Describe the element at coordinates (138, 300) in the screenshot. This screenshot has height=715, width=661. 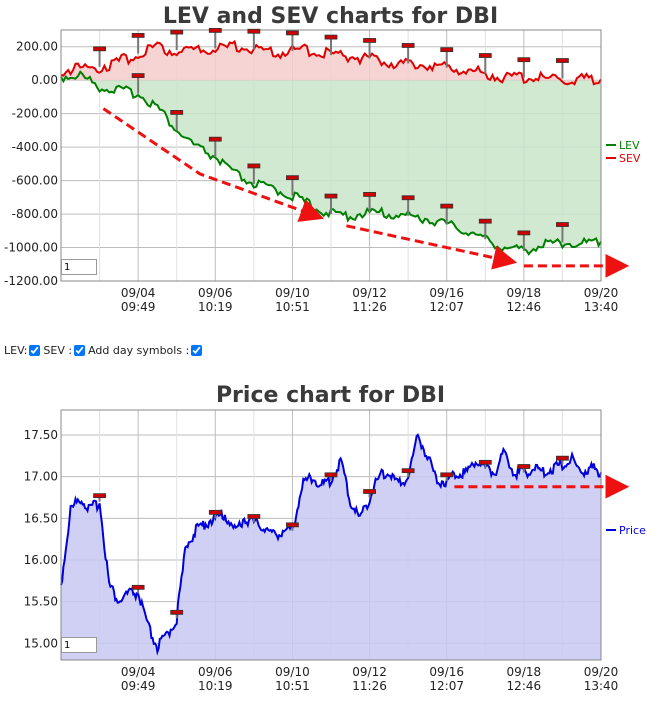
I see `lev-xtick-label: 09/04 09:49` at that location.